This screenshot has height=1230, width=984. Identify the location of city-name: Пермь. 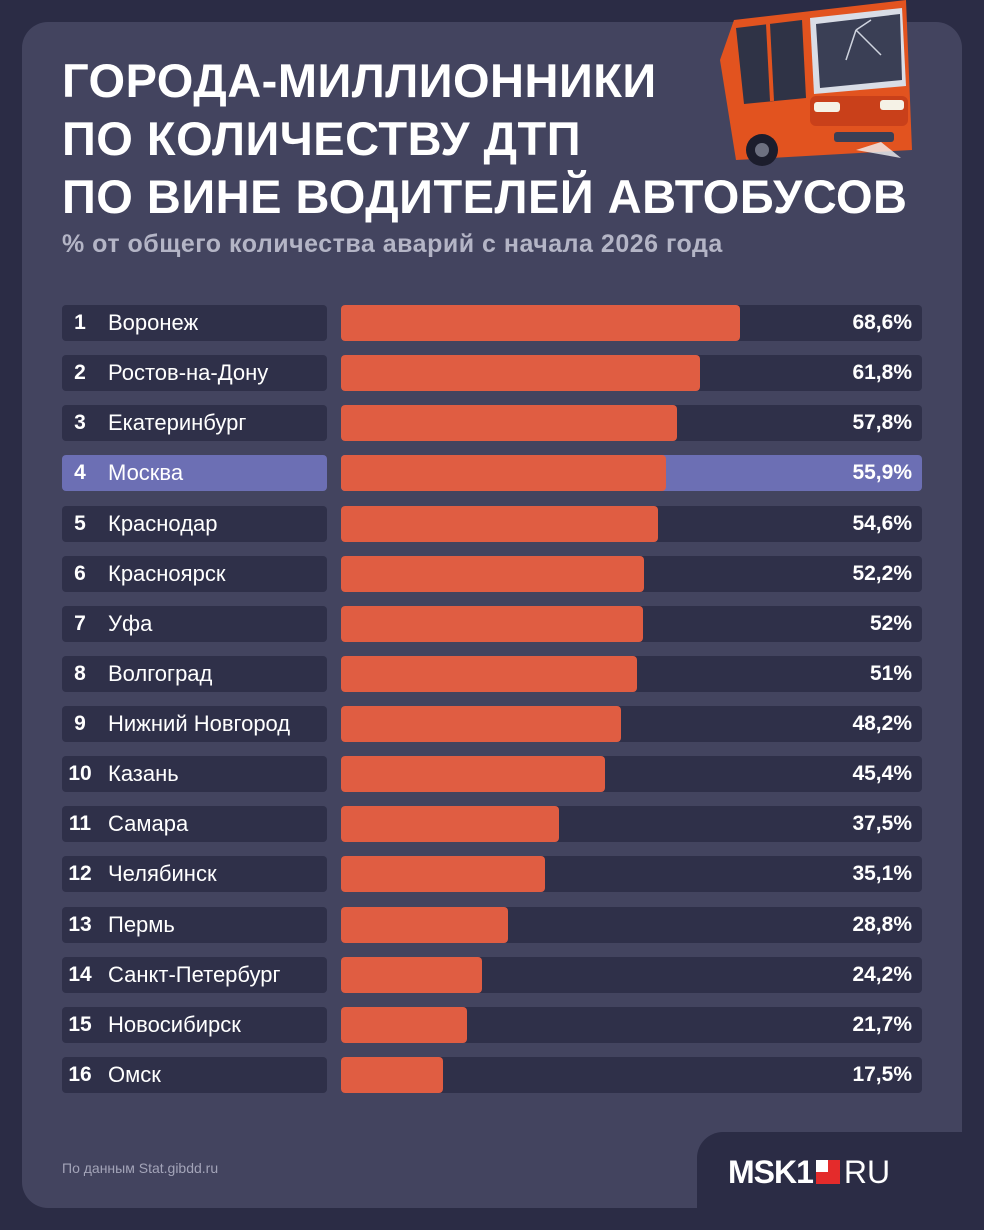
(141, 924).